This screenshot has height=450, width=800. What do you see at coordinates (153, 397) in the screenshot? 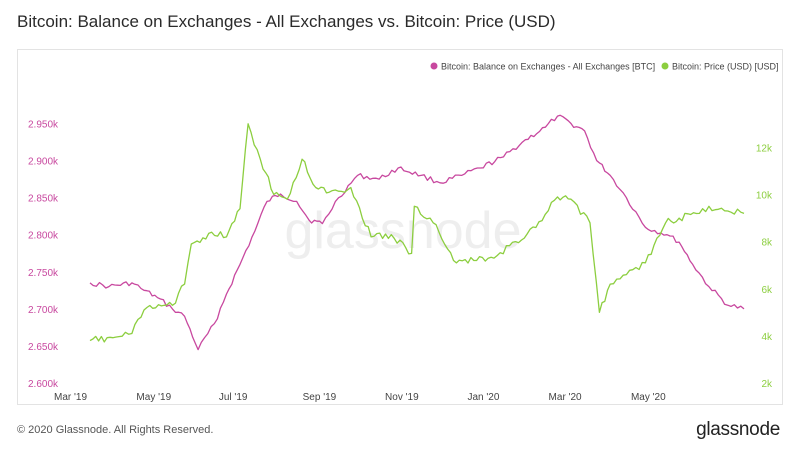
I see `x-tick-label: May '19` at bounding box center [153, 397].